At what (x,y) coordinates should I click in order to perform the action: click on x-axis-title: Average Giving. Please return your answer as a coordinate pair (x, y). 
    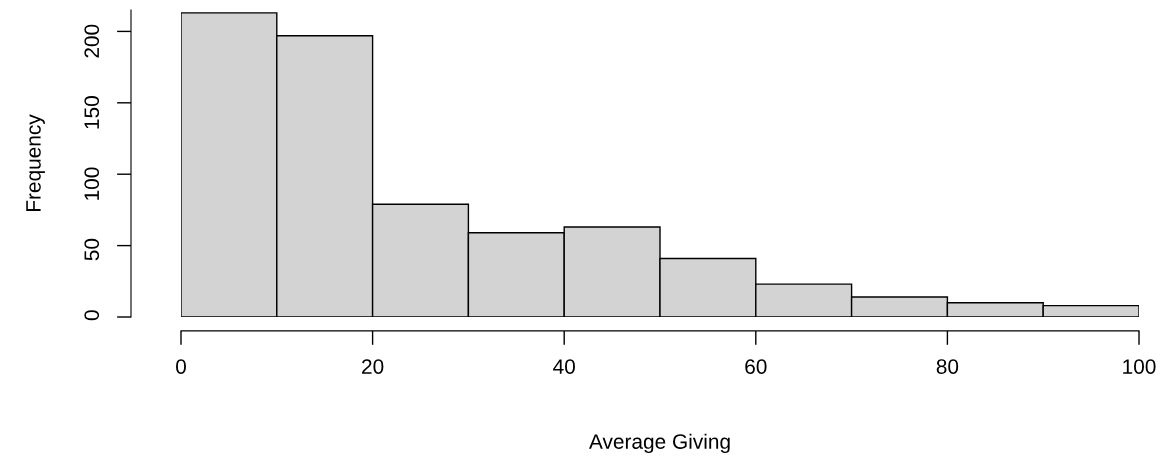
    Looking at the image, I should click on (659, 443).